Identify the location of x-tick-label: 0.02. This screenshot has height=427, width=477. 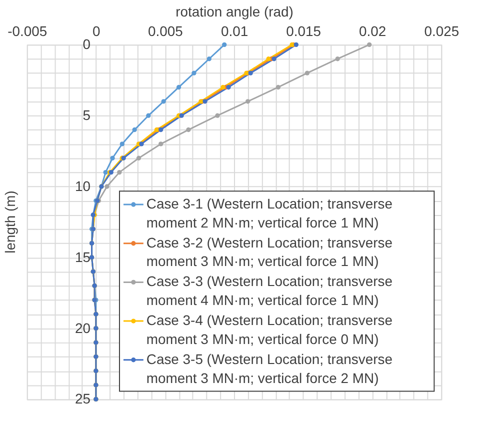
(372, 31).